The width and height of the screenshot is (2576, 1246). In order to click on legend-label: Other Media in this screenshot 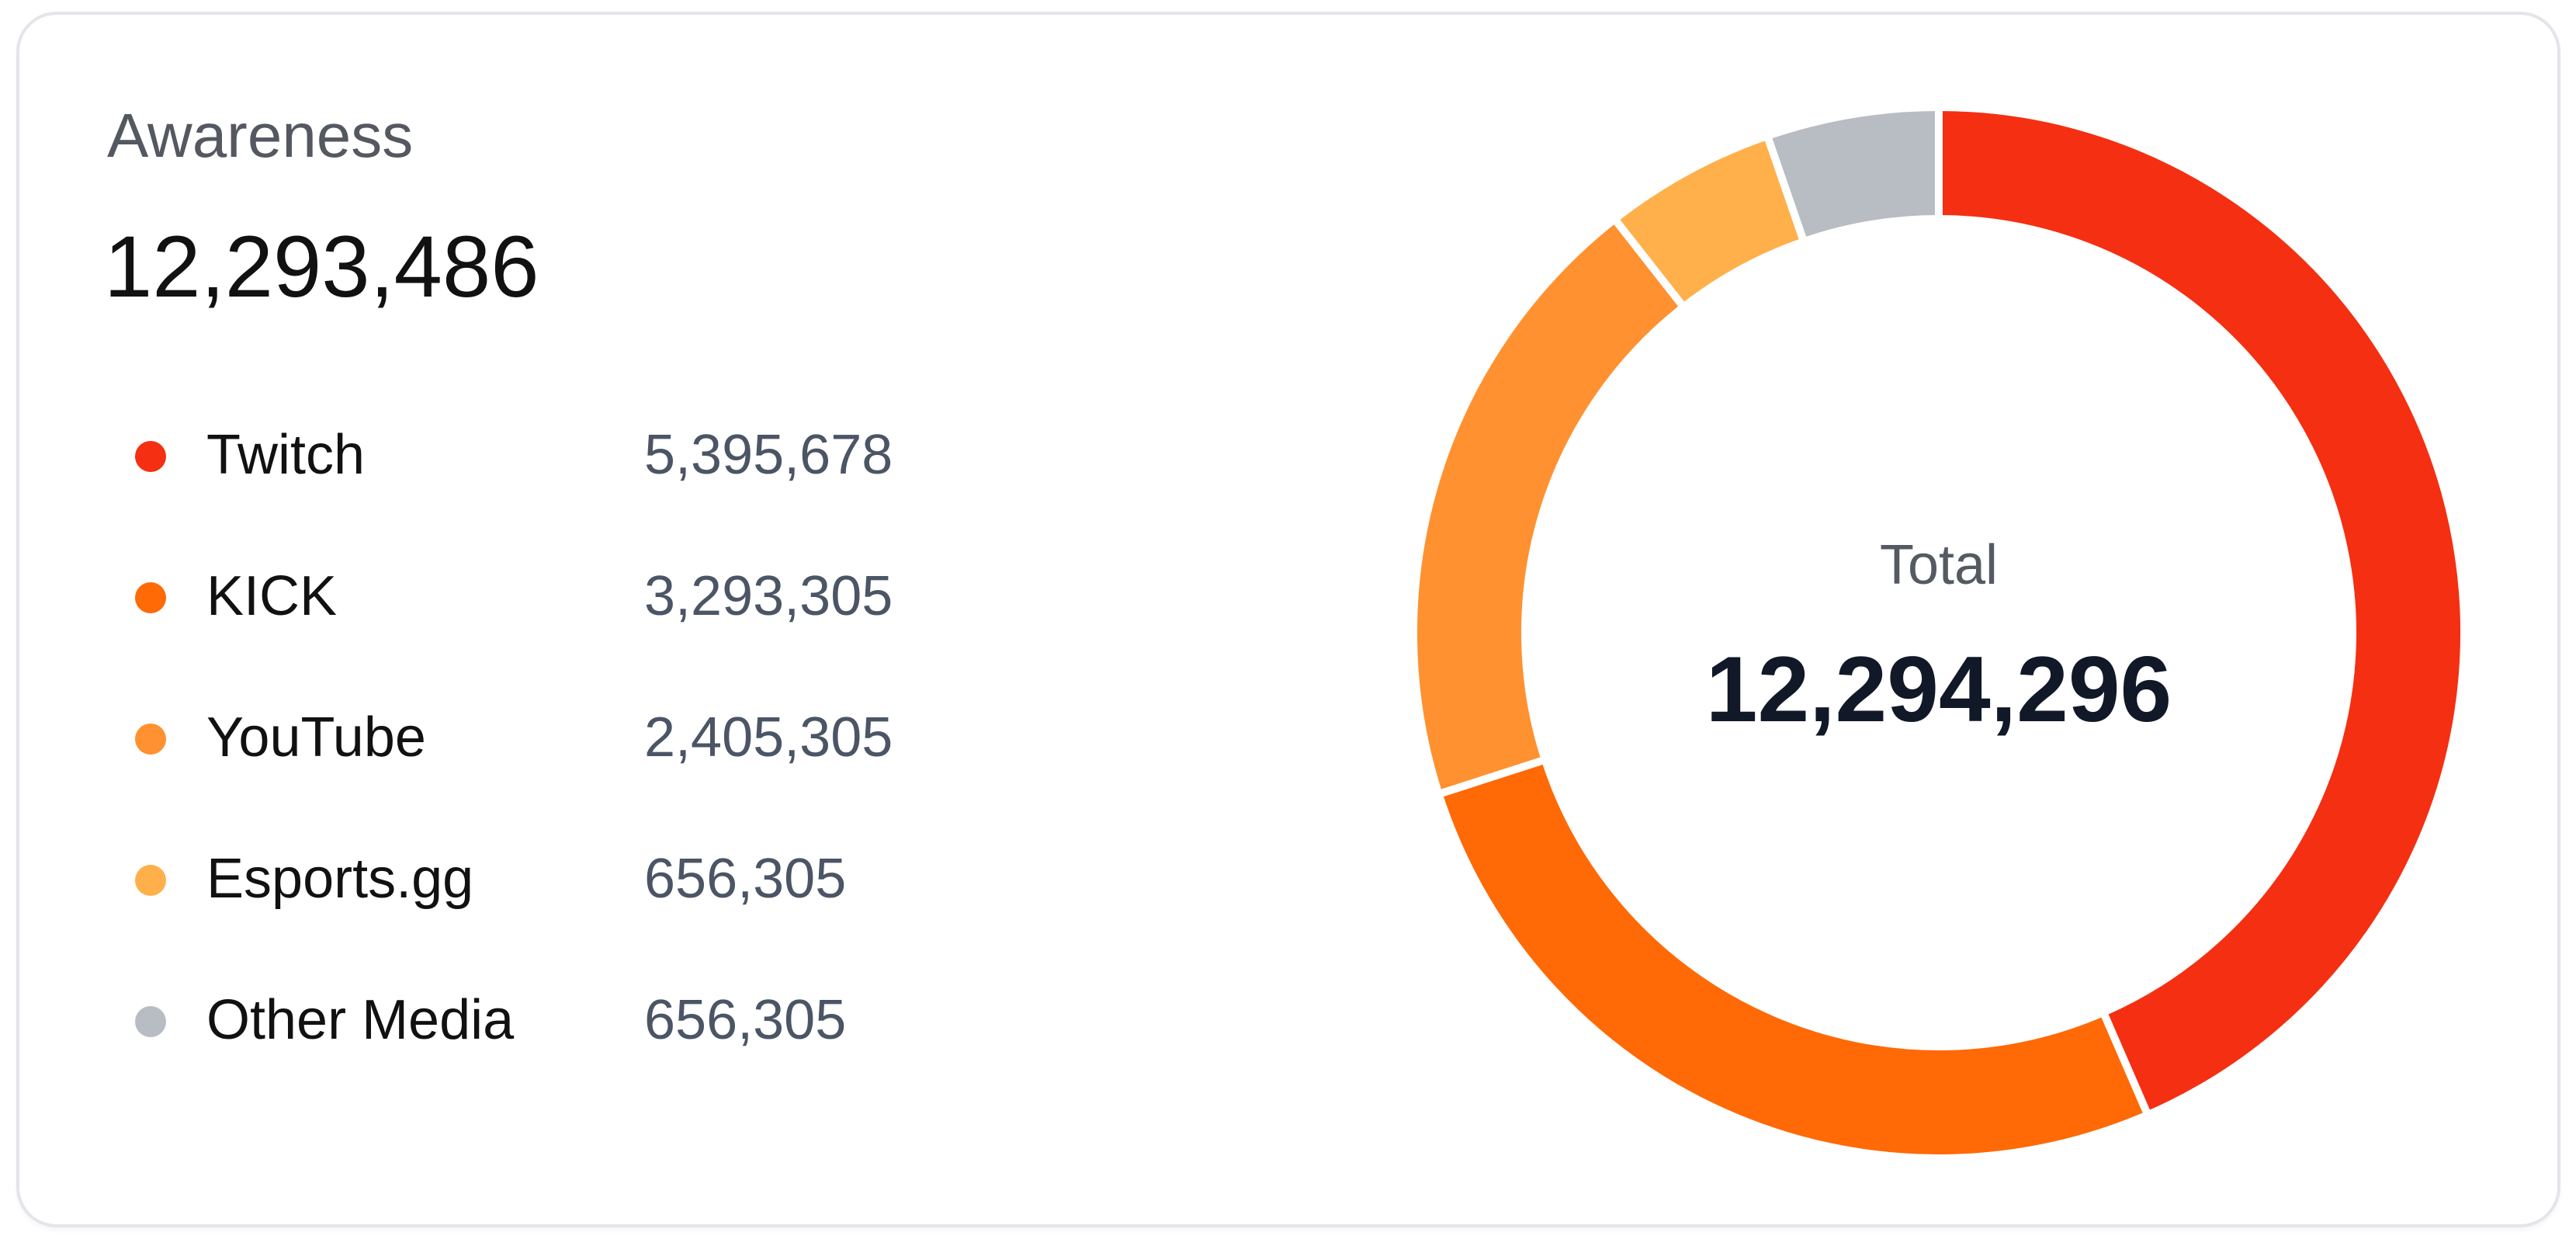, I will do `click(360, 1020)`.